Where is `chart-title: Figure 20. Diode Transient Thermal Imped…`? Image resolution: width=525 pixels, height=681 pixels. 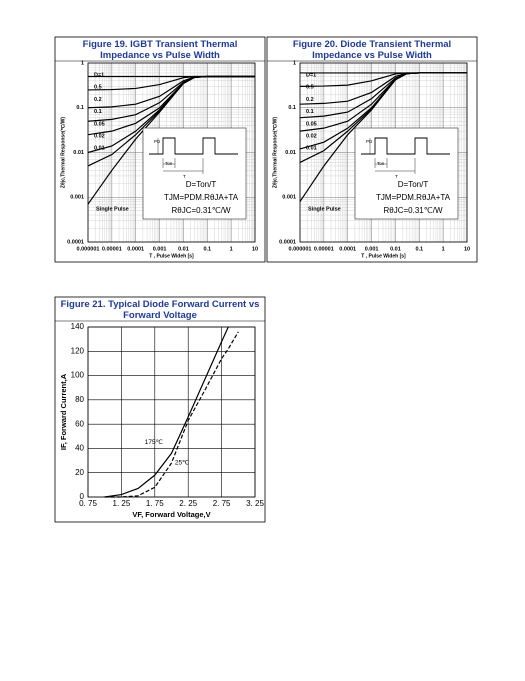
chart-title: Figure 20. Diode Transient Thermal Imped… is located at coordinates (372, 50).